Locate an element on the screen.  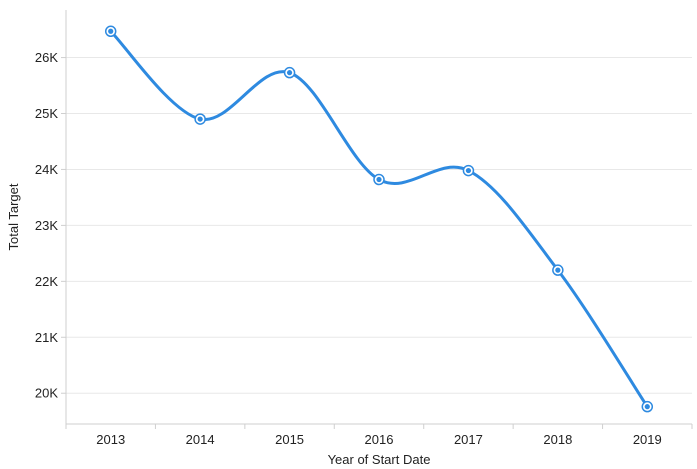
y-tick-label: 20K is located at coordinates (46, 393).